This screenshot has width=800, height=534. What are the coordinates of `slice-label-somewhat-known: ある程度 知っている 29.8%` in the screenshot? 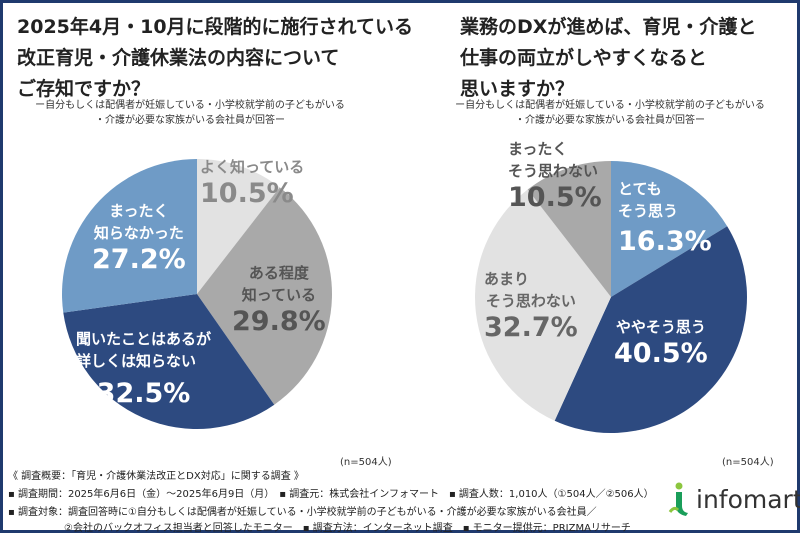 It's located at (279, 300).